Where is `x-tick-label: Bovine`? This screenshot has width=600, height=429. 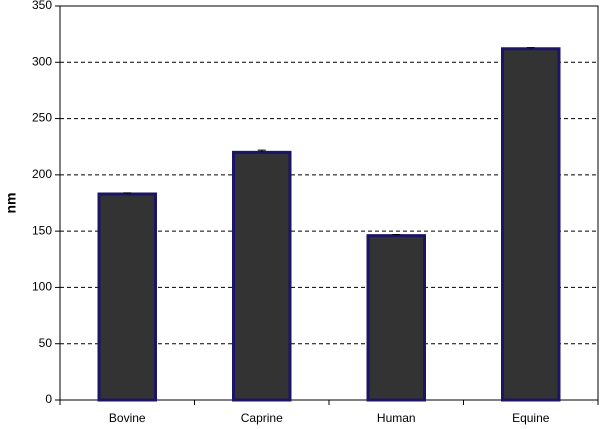 x-tick-label: Bovine is located at coordinates (127, 418).